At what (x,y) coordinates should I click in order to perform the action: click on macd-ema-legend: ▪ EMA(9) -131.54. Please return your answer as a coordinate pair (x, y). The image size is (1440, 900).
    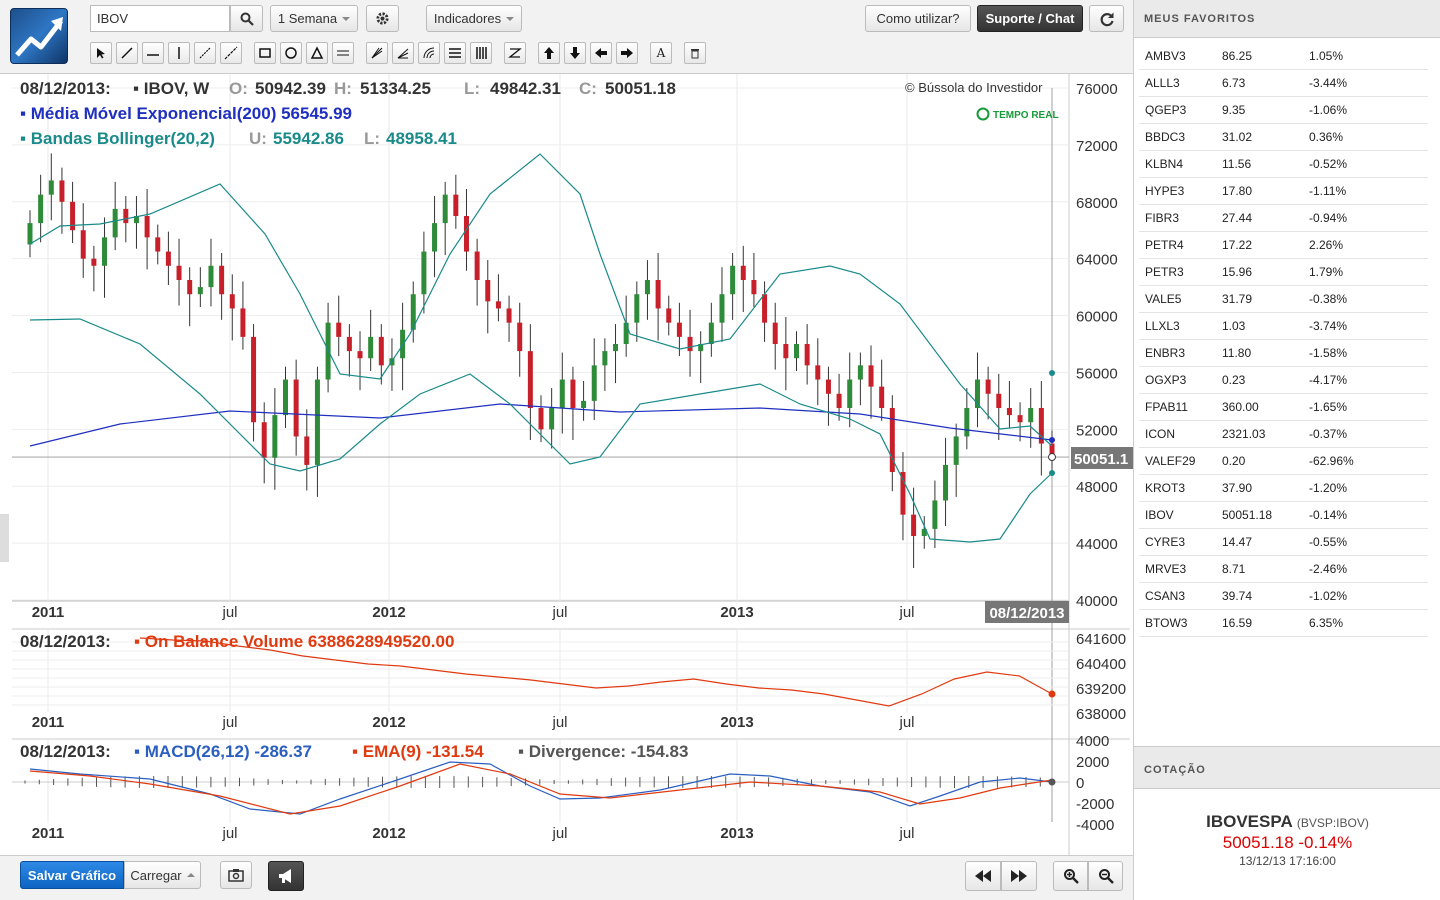
    Looking at the image, I should click on (418, 751).